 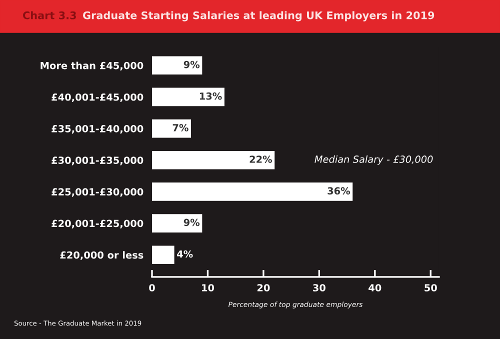 I want to click on y-tick-label: £35,001-£40,000, so click(x=98, y=129).